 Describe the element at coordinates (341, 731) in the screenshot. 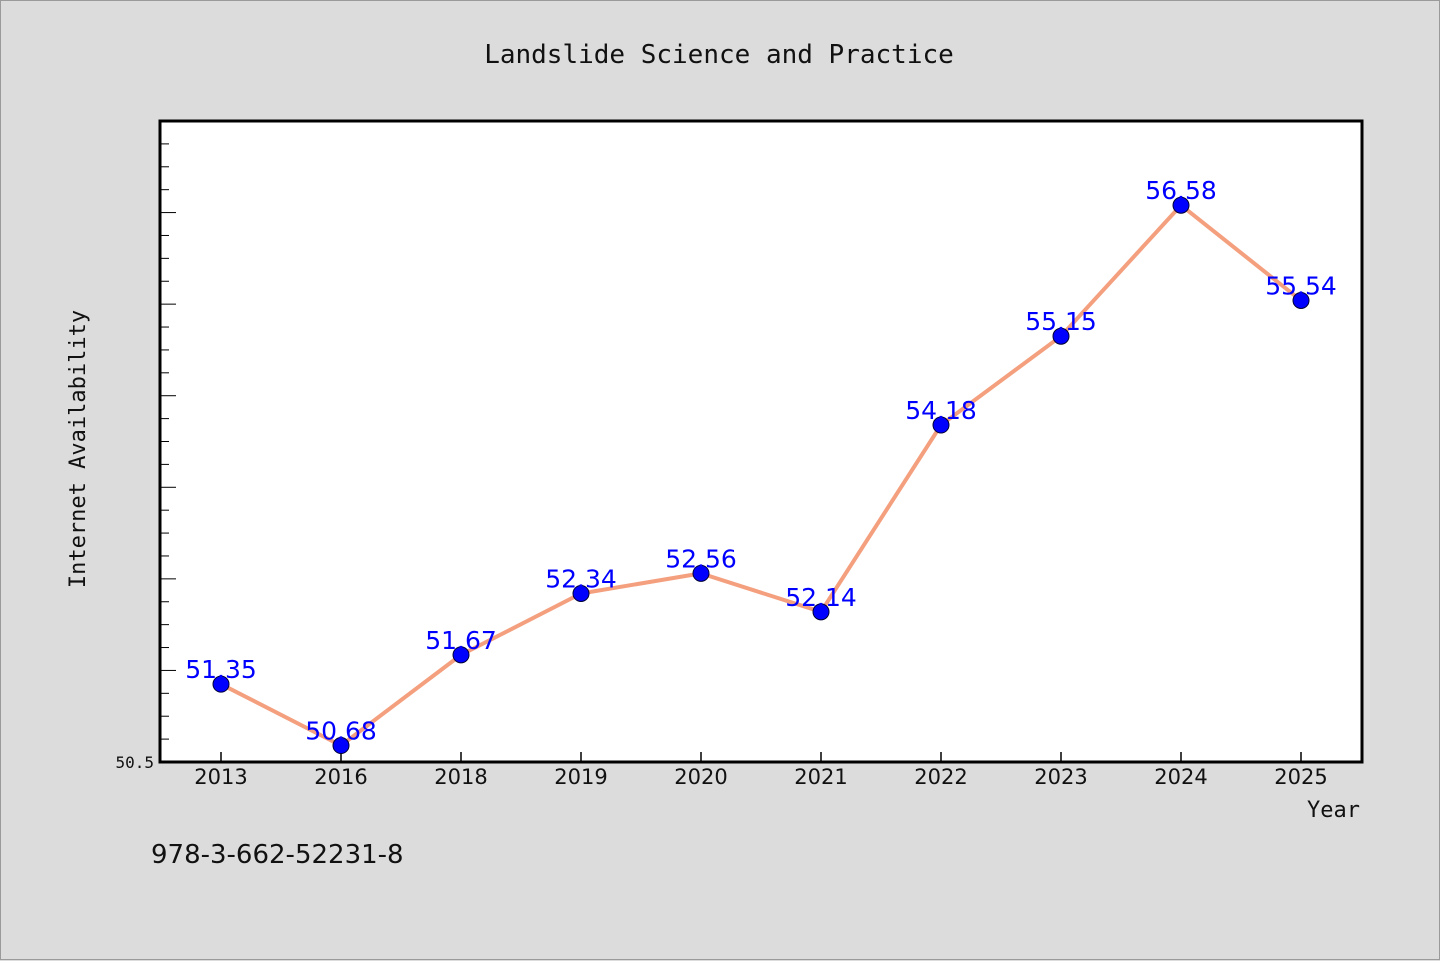

I see `data-label: 50.68` at that location.